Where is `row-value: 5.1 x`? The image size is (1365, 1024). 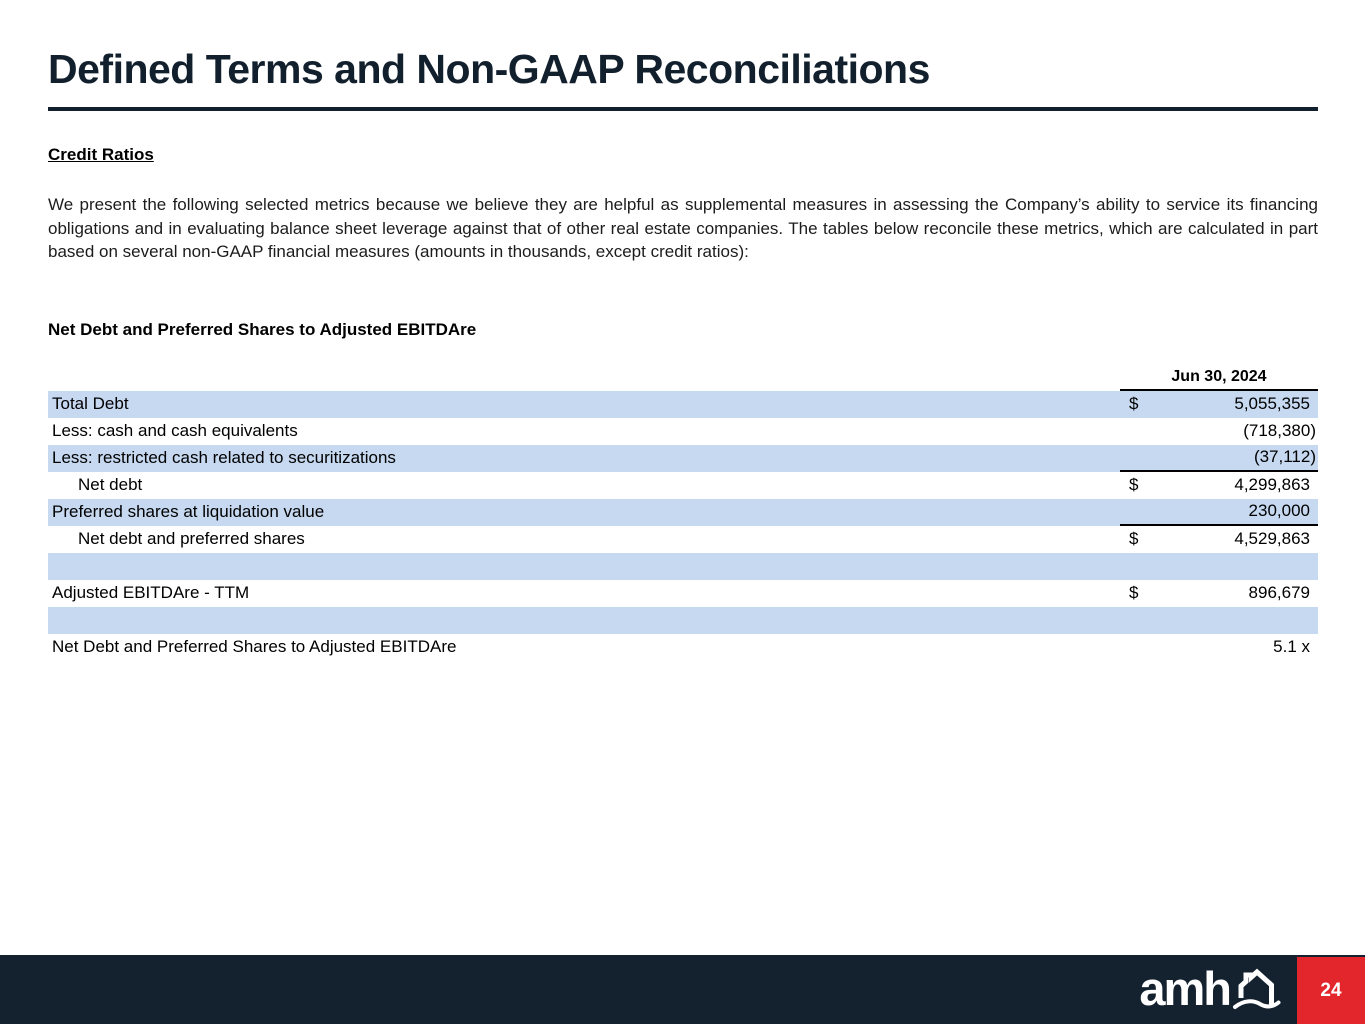
row-value: 5.1 x is located at coordinates (1291, 646).